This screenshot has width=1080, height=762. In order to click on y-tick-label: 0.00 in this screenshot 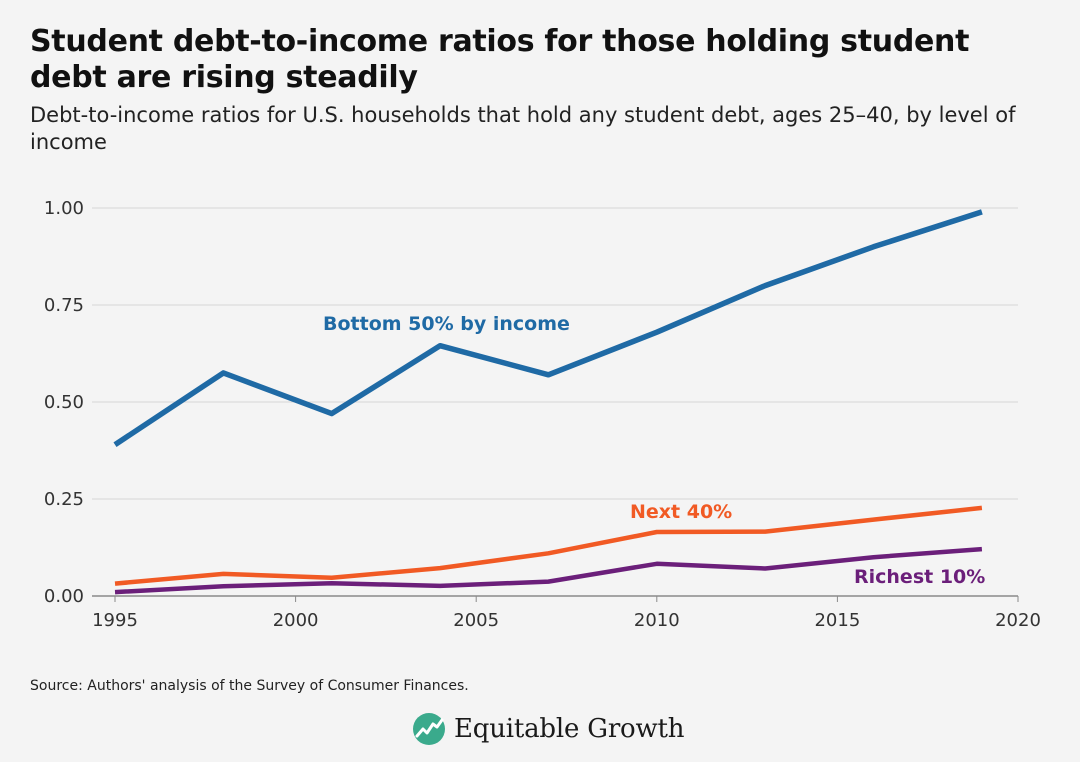, I will do `click(64, 596)`.